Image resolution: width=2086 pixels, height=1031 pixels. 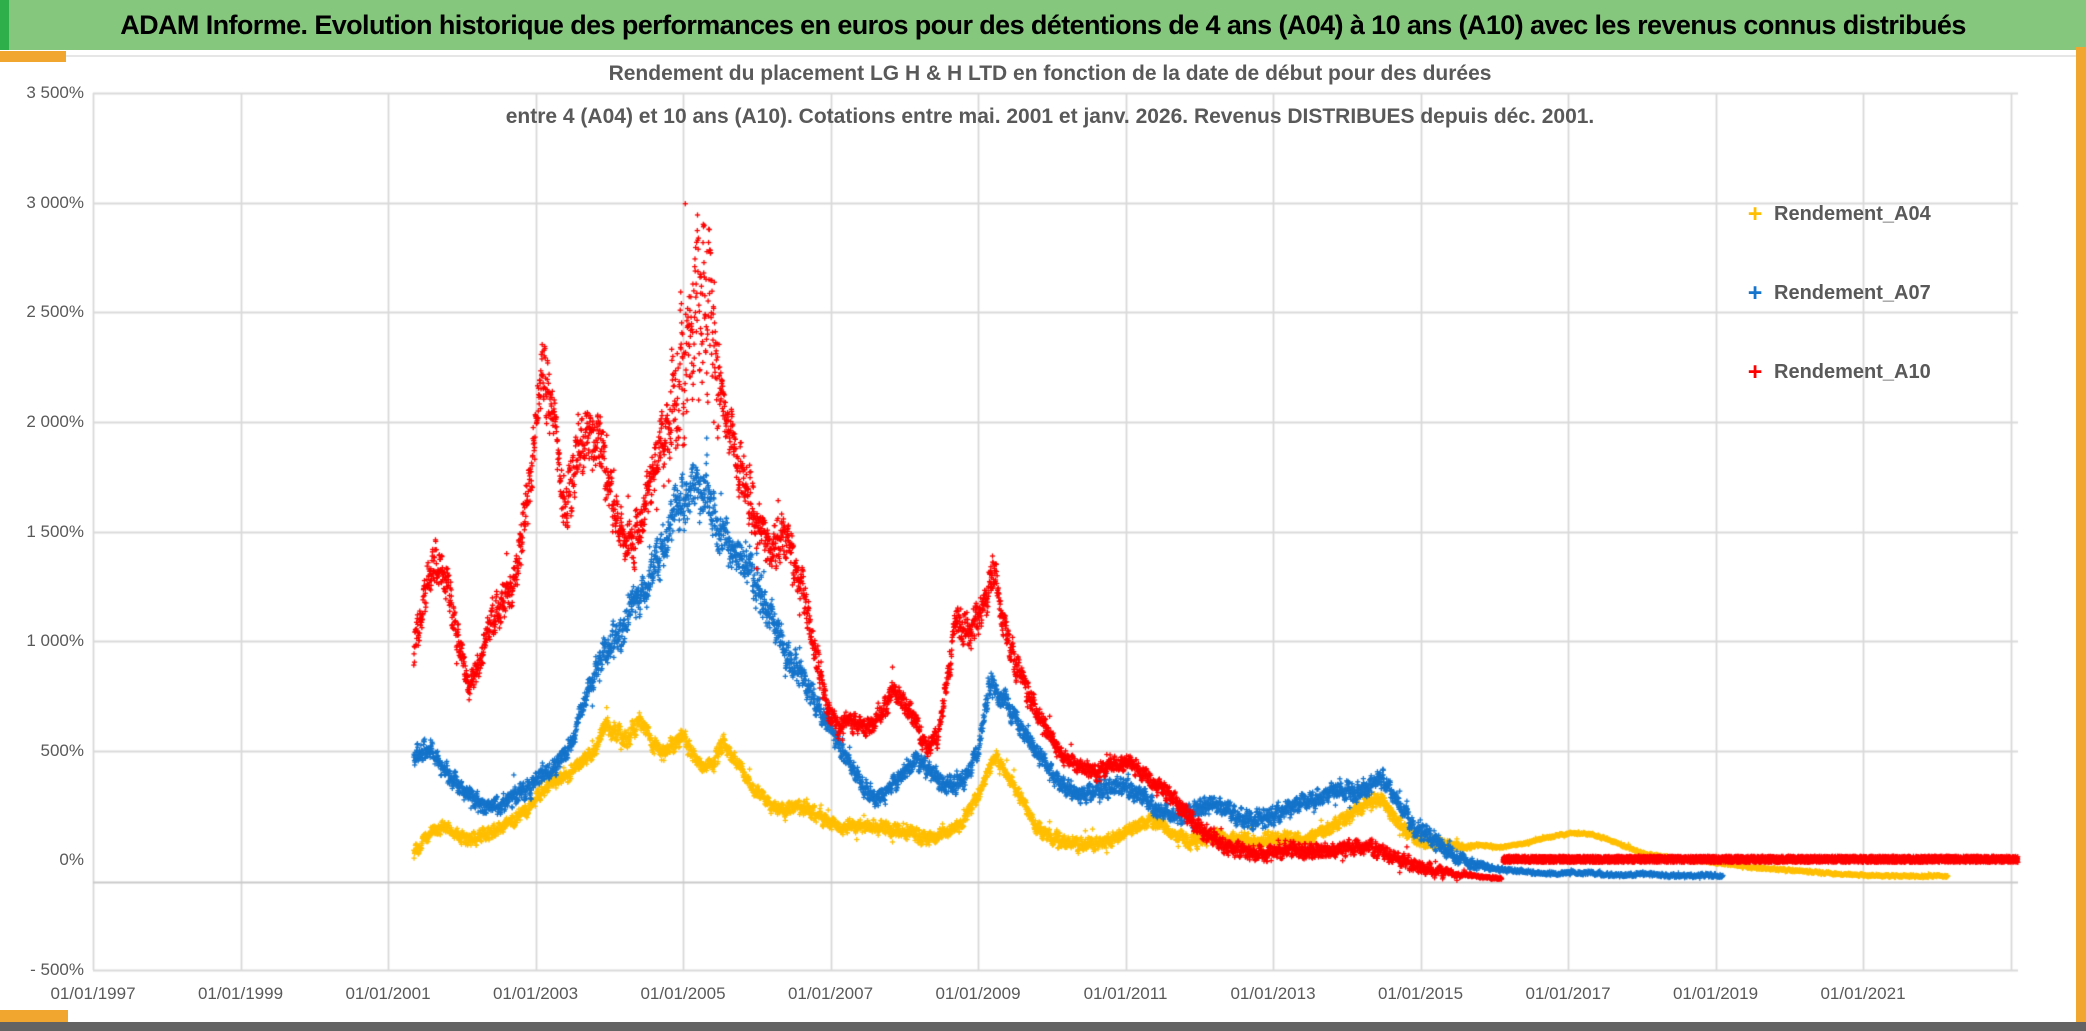 I want to click on x-axis-tick-label: 01/01/2013, so click(x=1273, y=993).